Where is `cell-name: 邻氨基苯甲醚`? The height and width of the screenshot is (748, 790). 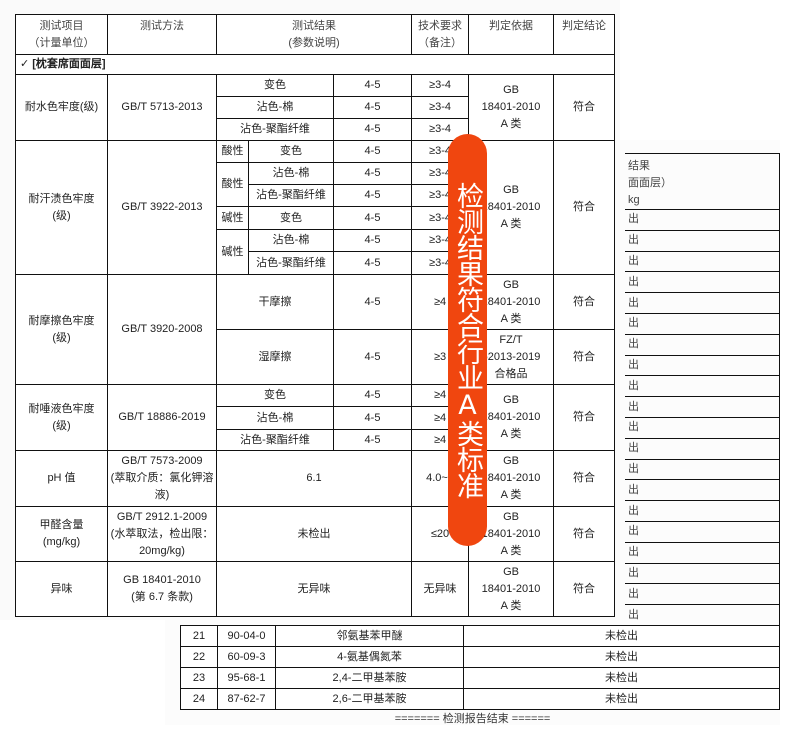 cell-name: 邻氨基苯甲醚 is located at coordinates (369, 636).